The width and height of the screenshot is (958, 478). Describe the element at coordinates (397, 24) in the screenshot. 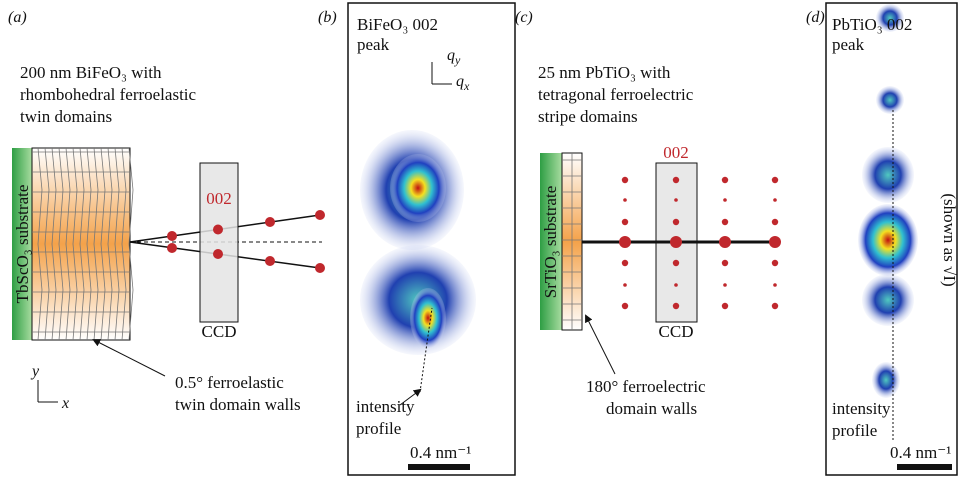

I see `title-line: BiFeO₃ 002` at that location.